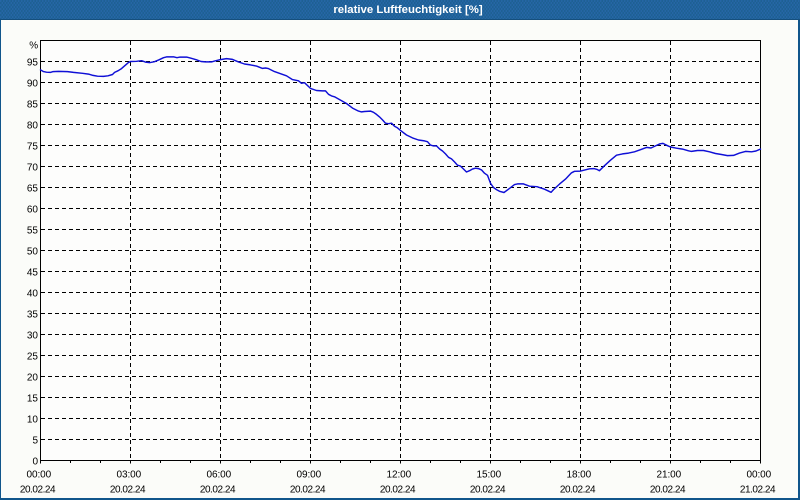 The width and height of the screenshot is (800, 500). I want to click on svg-text: 03:00, so click(129, 475).